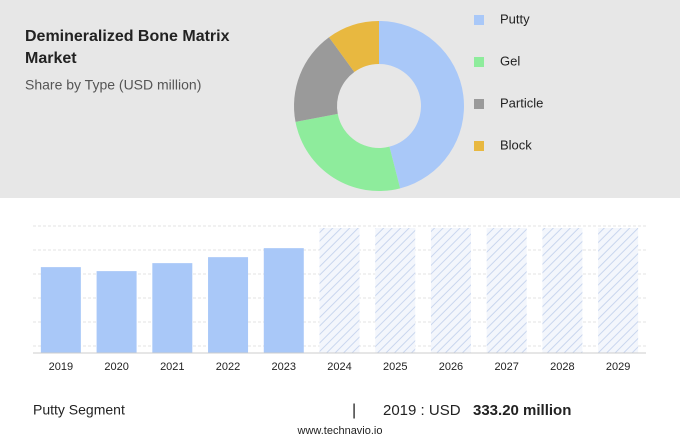 This screenshot has width=680, height=440. What do you see at coordinates (339, 367) in the screenshot?
I see `x-tick-label: 2024` at bounding box center [339, 367].